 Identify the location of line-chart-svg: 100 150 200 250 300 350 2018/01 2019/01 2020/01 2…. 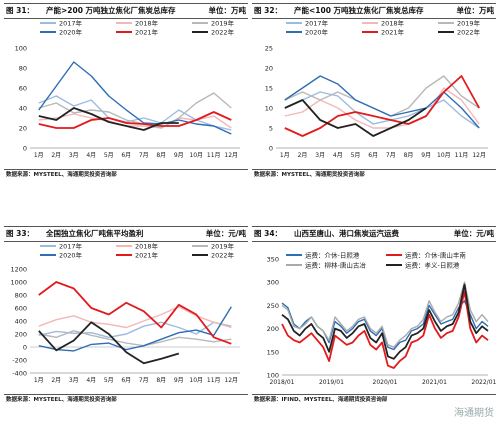
(382, 319).